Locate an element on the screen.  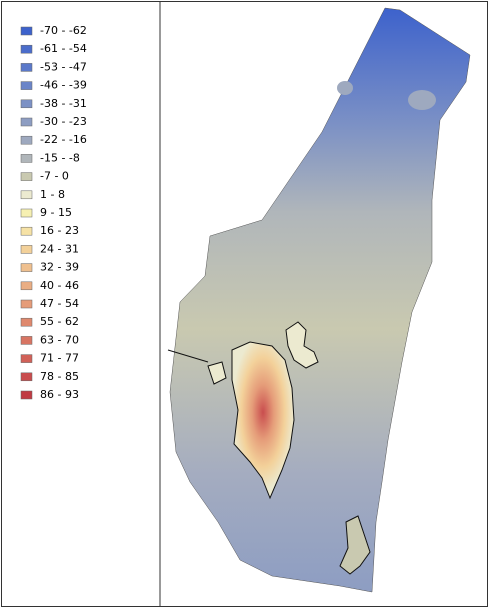
legend-label: -38 - -31 is located at coordinates (63, 103).